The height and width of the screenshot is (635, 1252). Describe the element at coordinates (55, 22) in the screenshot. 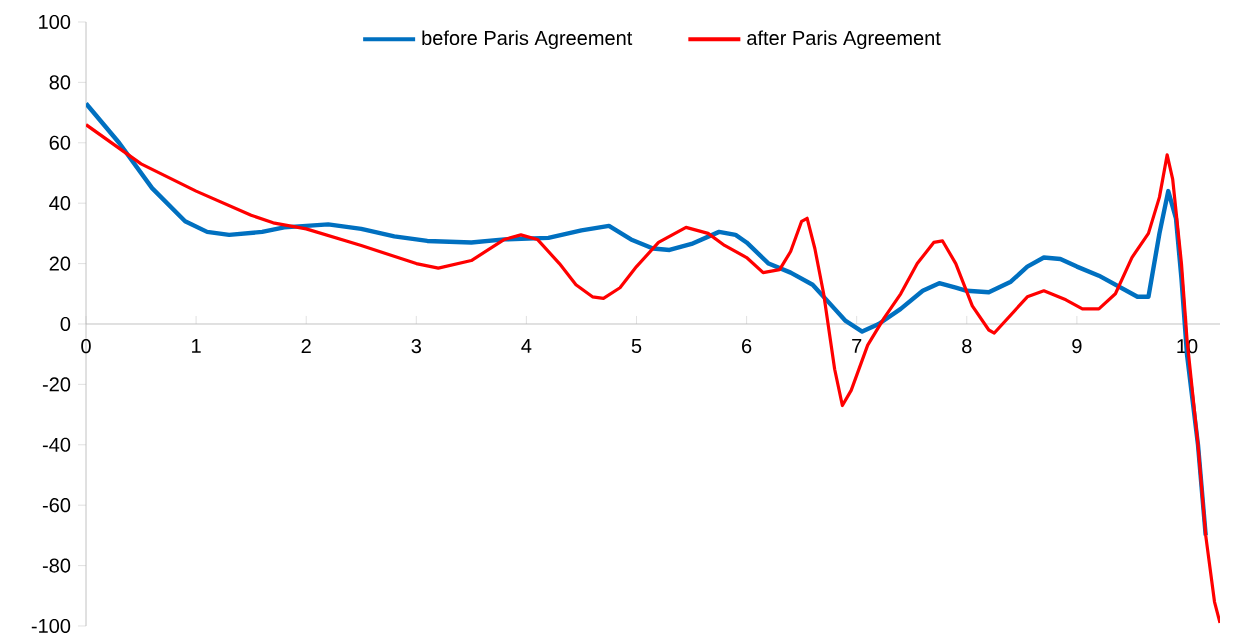

I see `y-tick-label: 100` at that location.